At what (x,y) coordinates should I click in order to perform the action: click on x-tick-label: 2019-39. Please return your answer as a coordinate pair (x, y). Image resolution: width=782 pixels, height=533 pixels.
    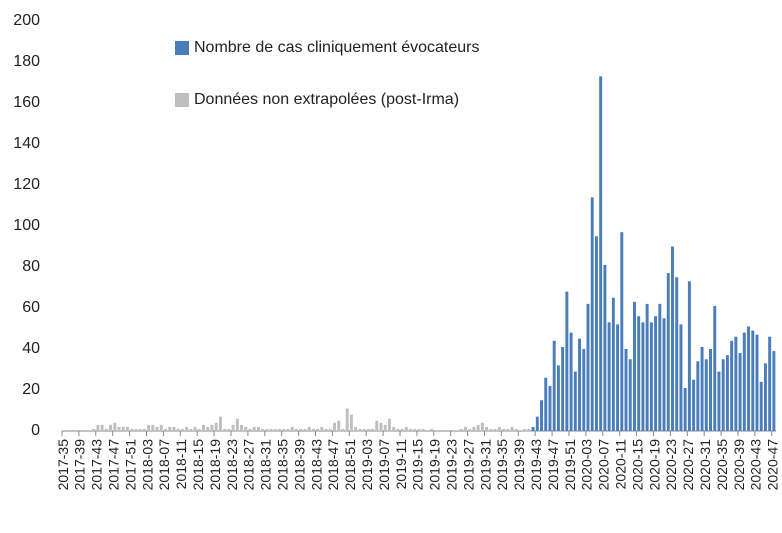
    Looking at the image, I should click on (519, 465).